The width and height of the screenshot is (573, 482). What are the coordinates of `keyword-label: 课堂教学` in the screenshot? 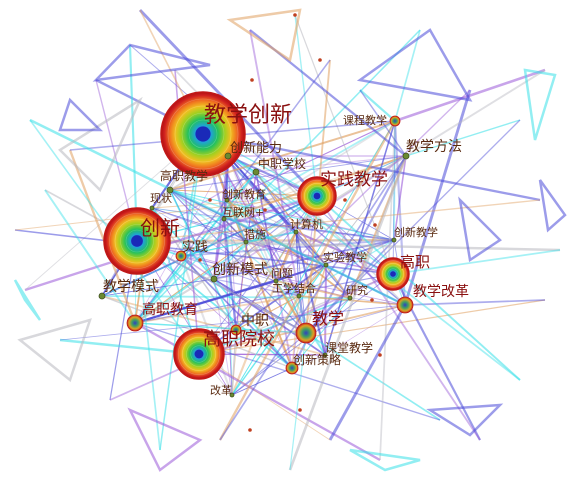 It's located at (349, 348).